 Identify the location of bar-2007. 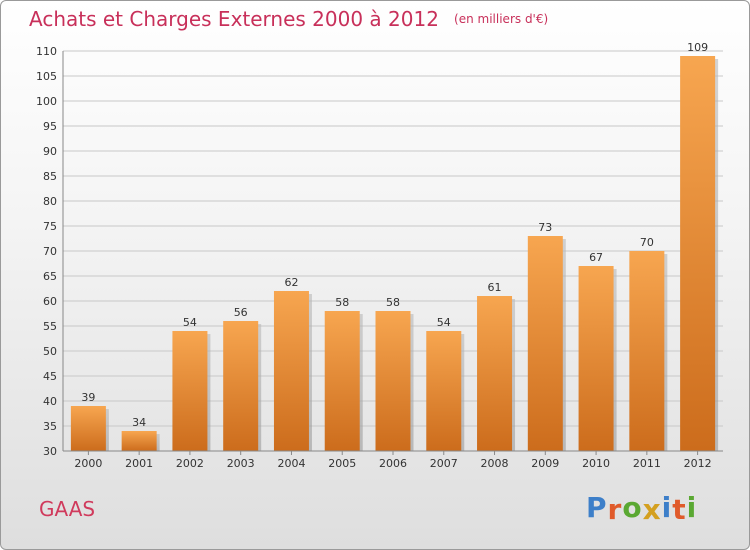
(444, 391).